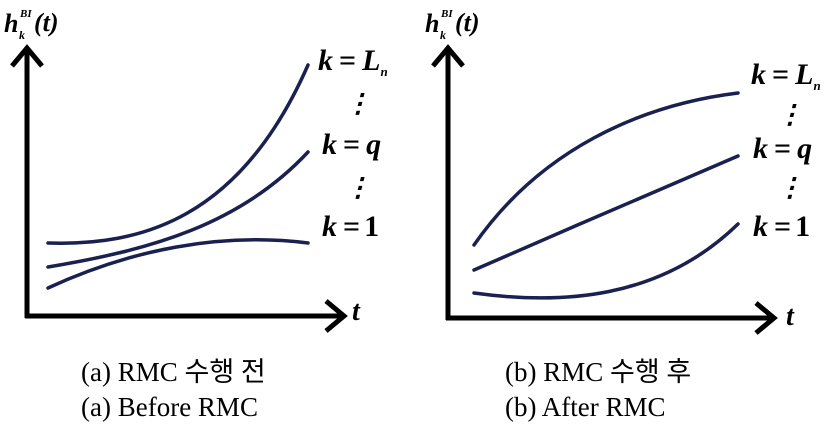 Image resolution: width=827 pixels, height=428 pixels. Describe the element at coordinates (606, 261) in the screenshot. I see `curve-b-bot` at that location.